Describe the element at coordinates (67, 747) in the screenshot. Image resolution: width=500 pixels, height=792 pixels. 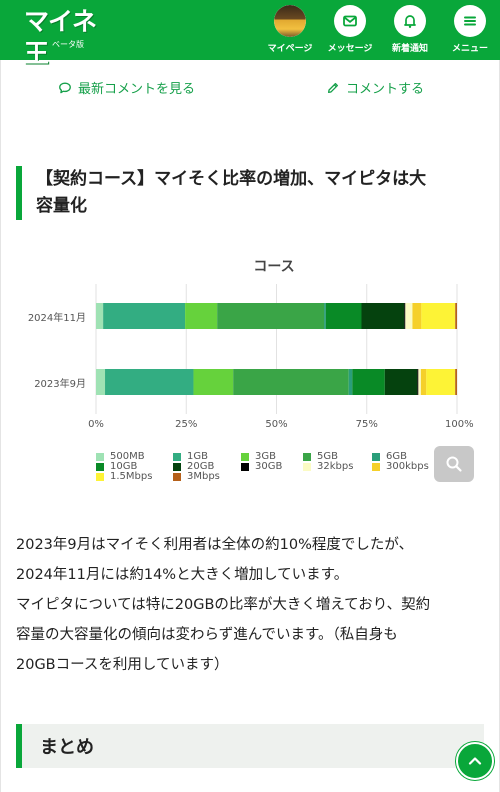
I see `summary-heading-text: まとめ` at that location.